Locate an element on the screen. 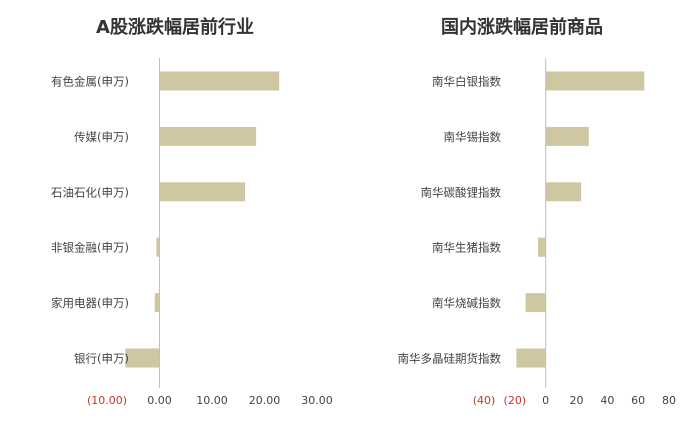 Image resolution: width=700 pixels, height=424 pixels. industry-tick-label: 0.00 is located at coordinates (159, 400).